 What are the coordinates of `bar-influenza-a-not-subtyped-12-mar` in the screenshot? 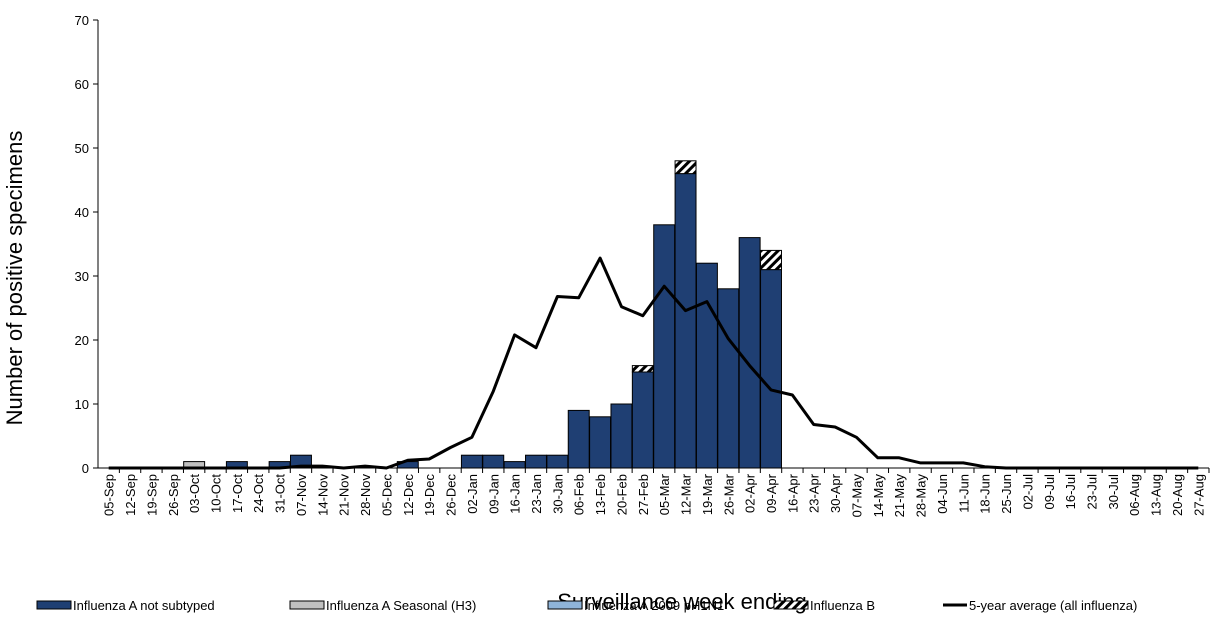 It's located at (685, 321).